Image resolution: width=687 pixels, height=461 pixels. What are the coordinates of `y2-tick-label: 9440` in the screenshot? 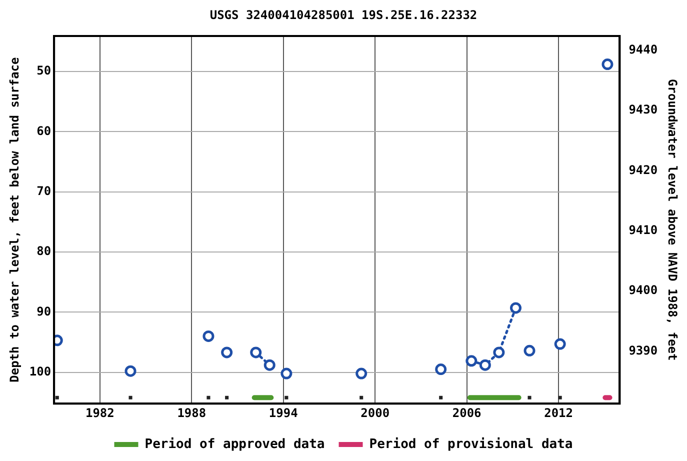 It's located at (643, 49).